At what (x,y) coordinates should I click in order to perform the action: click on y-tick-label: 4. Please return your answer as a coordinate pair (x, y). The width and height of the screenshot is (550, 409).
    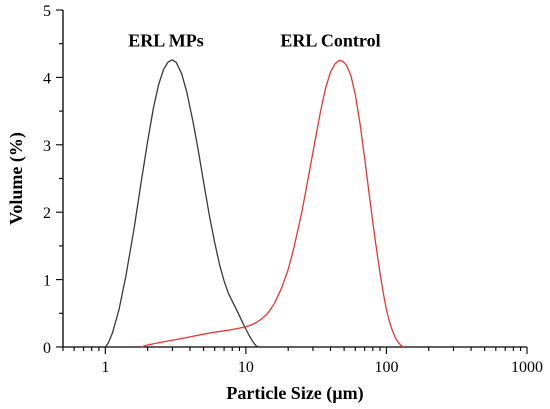
    Looking at the image, I should click on (47, 78).